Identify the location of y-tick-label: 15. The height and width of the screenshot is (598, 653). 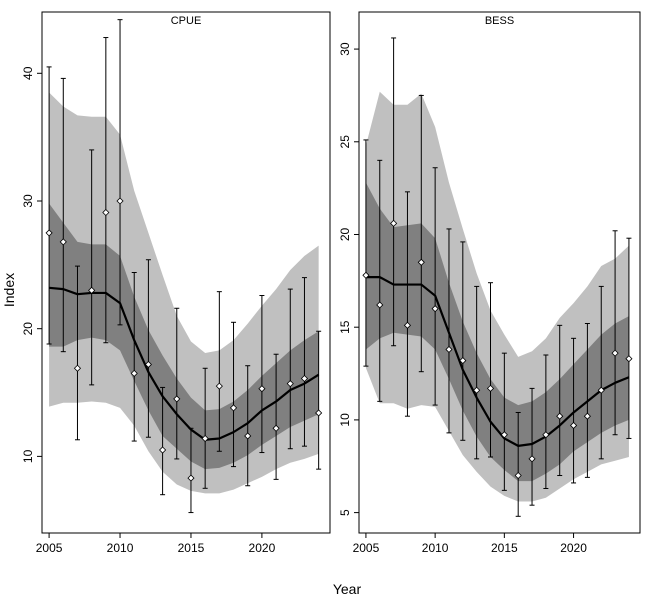
(345, 327).